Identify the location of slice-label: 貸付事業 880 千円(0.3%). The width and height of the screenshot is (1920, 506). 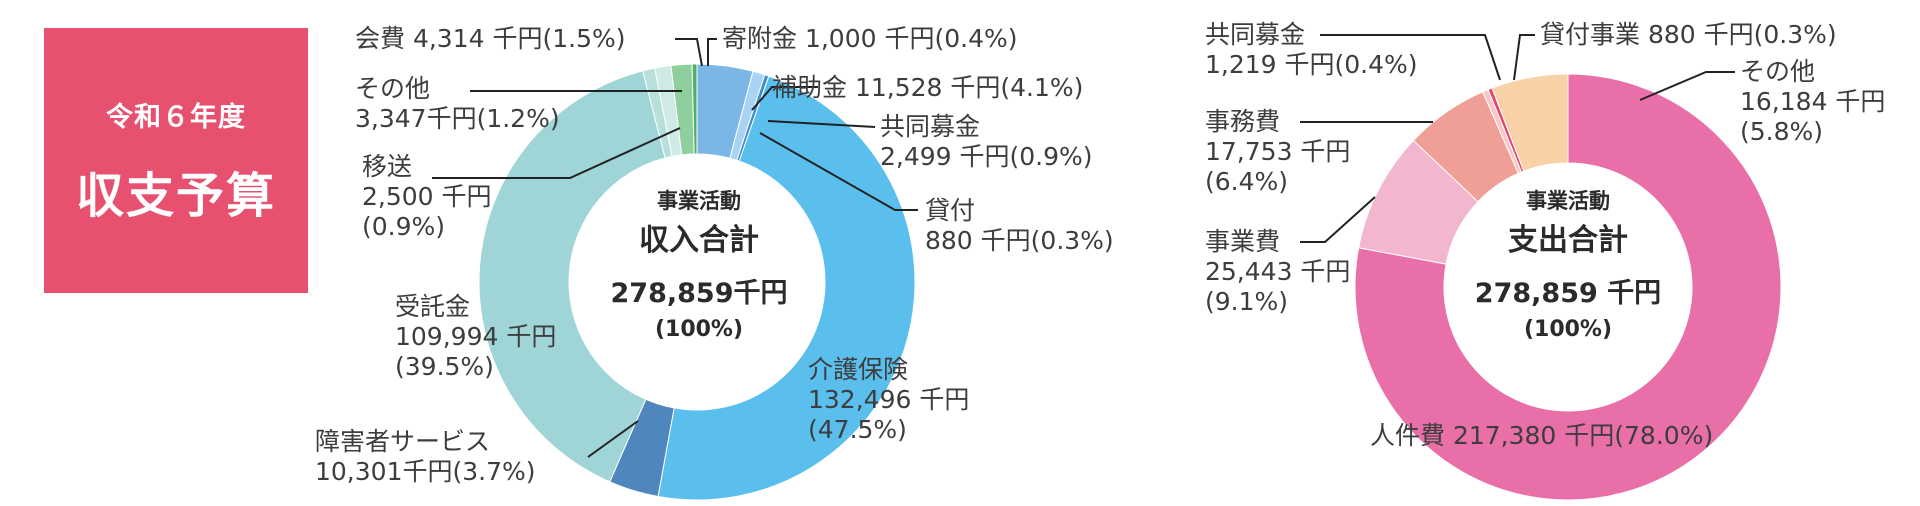
(1688, 34).